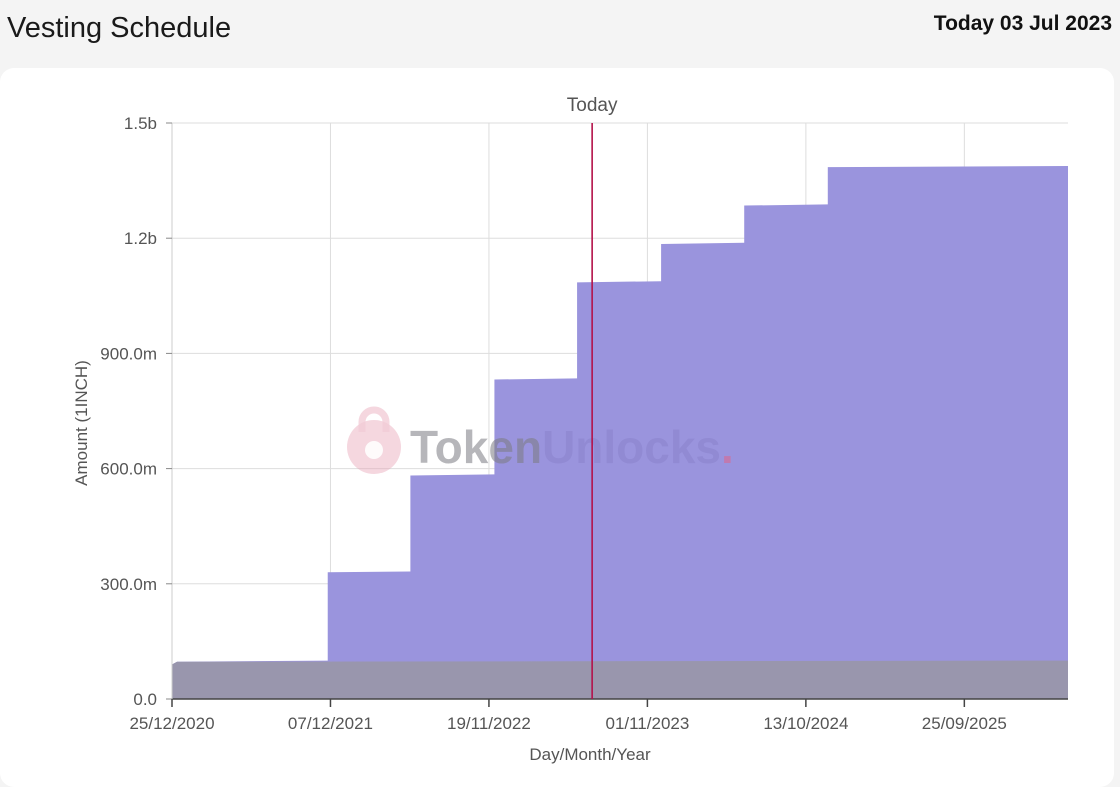 The image size is (1120, 787). Describe the element at coordinates (140, 238) in the screenshot. I see `y-tick-label: 1.2b` at that location.